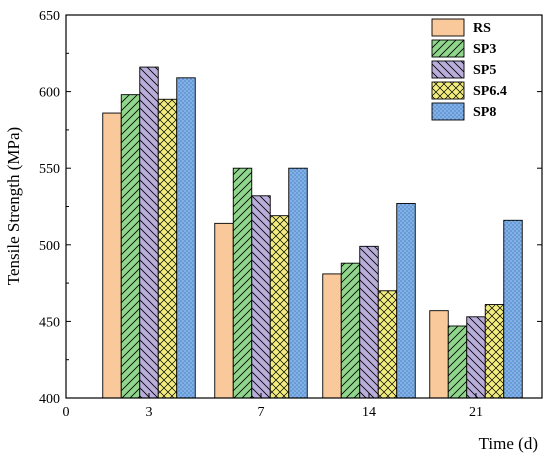 This screenshot has height=459, width=550. Describe the element at coordinates (49, 169) in the screenshot. I see `y-tick-label: 550` at that location.